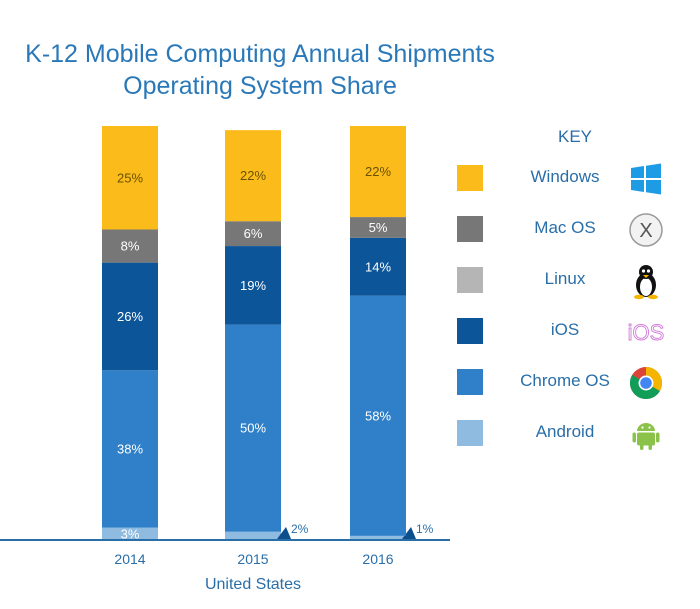  I want to click on small-value-marker-2015, so click(284, 533).